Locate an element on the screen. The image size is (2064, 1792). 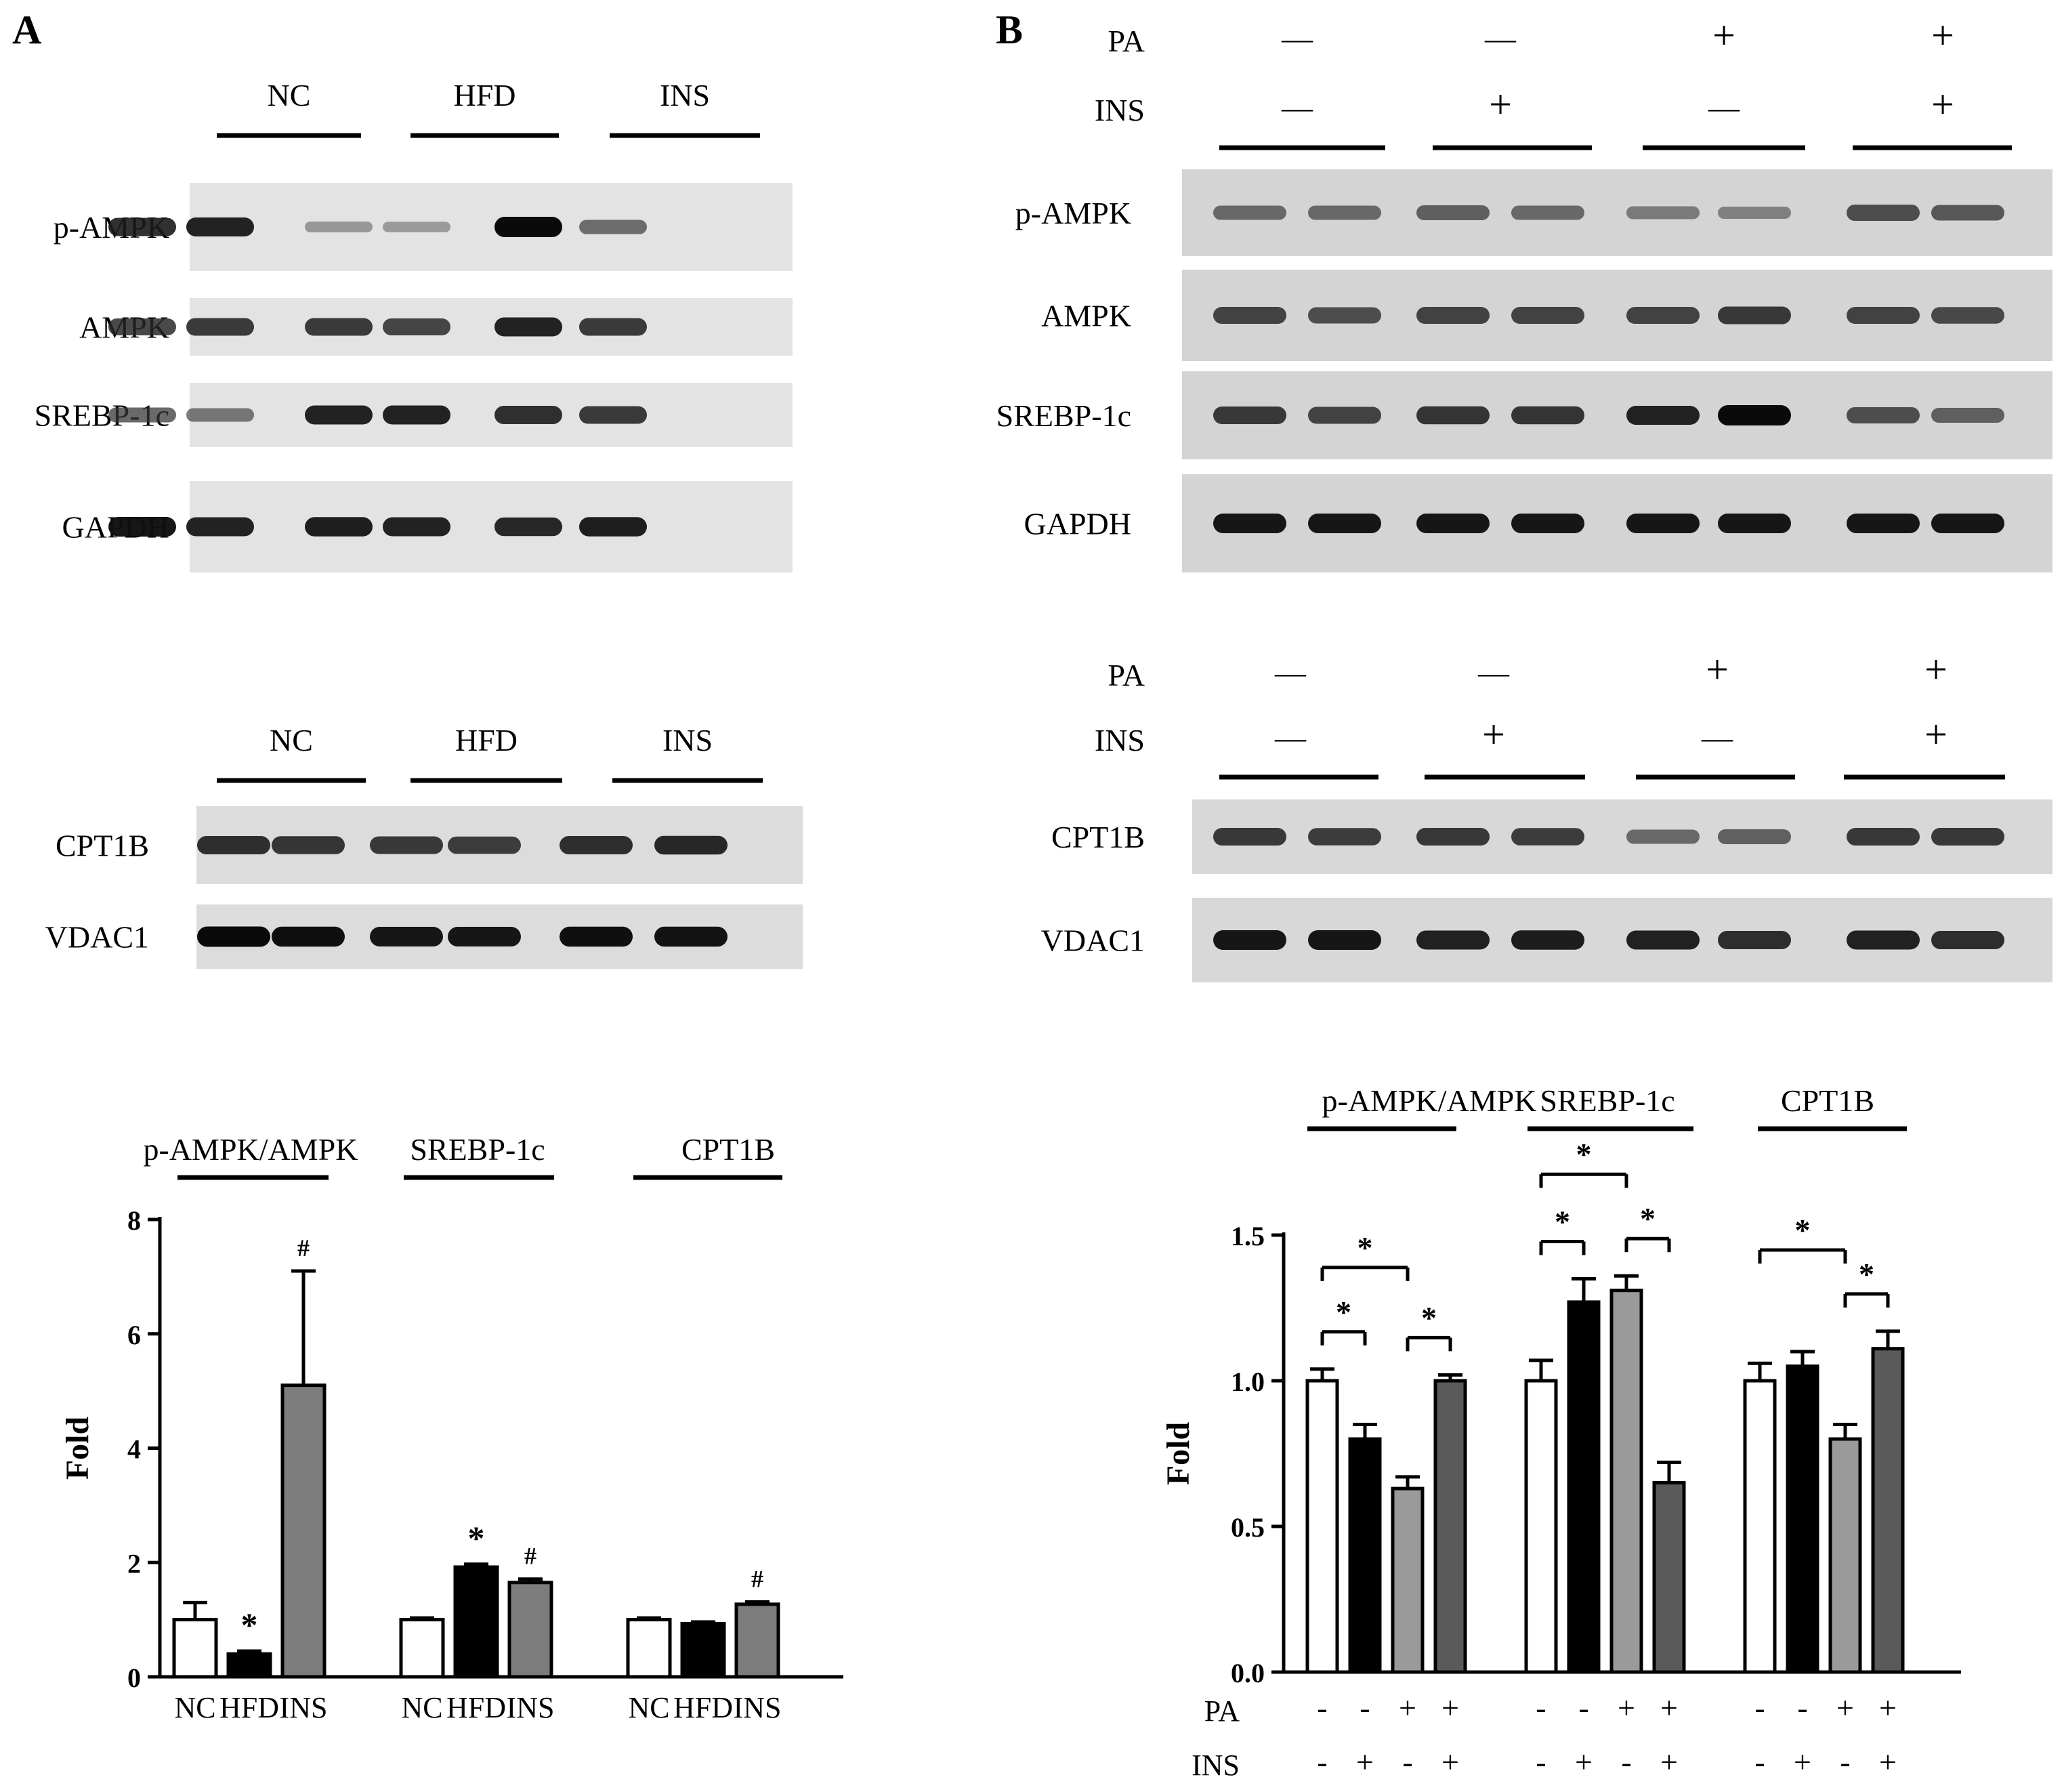
x-tick-label: HFD is located at coordinates (476, 1707).